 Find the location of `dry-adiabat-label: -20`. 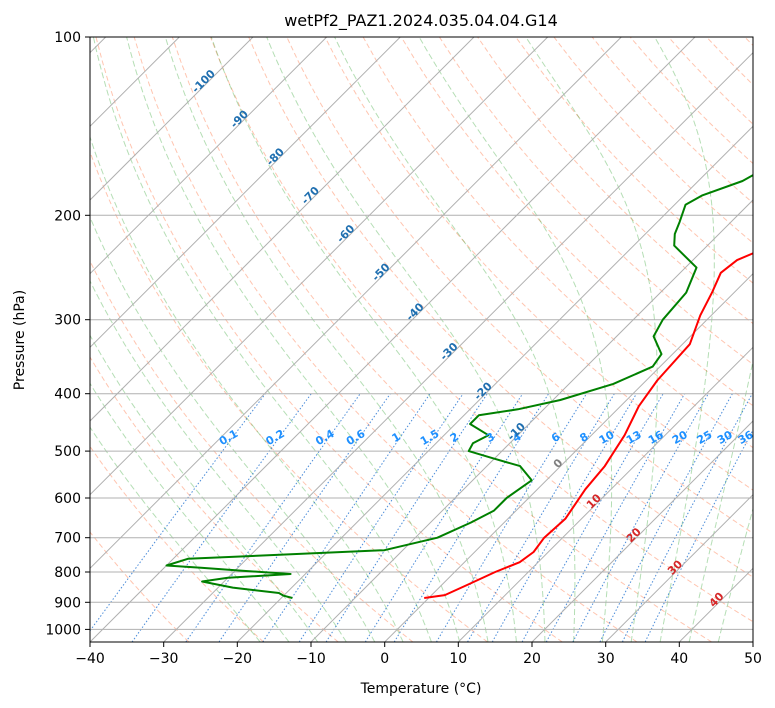

dry-adiabat-label: -20 is located at coordinates (483, 390).